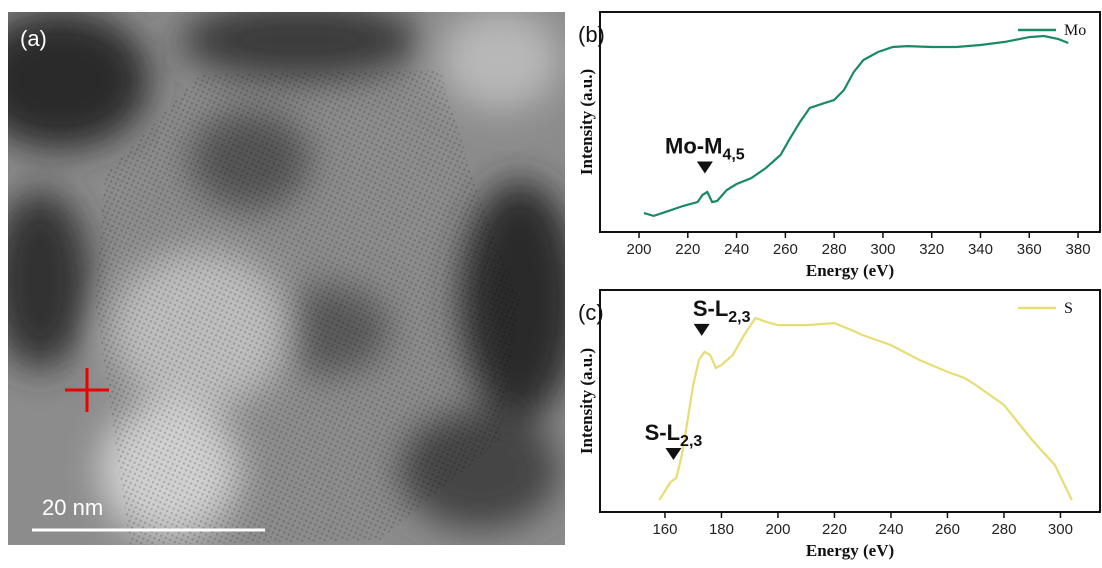  Describe the element at coordinates (931, 249) in the screenshot. I see `x-tick-label: 320` at that location.